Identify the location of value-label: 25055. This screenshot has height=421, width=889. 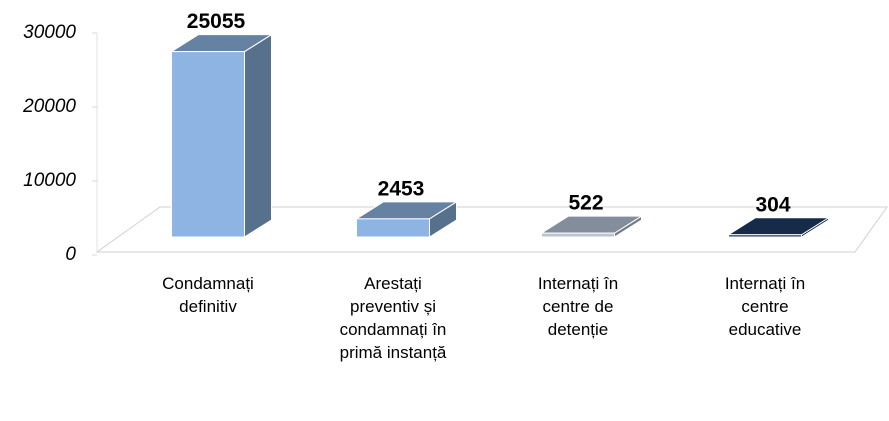
(216, 21).